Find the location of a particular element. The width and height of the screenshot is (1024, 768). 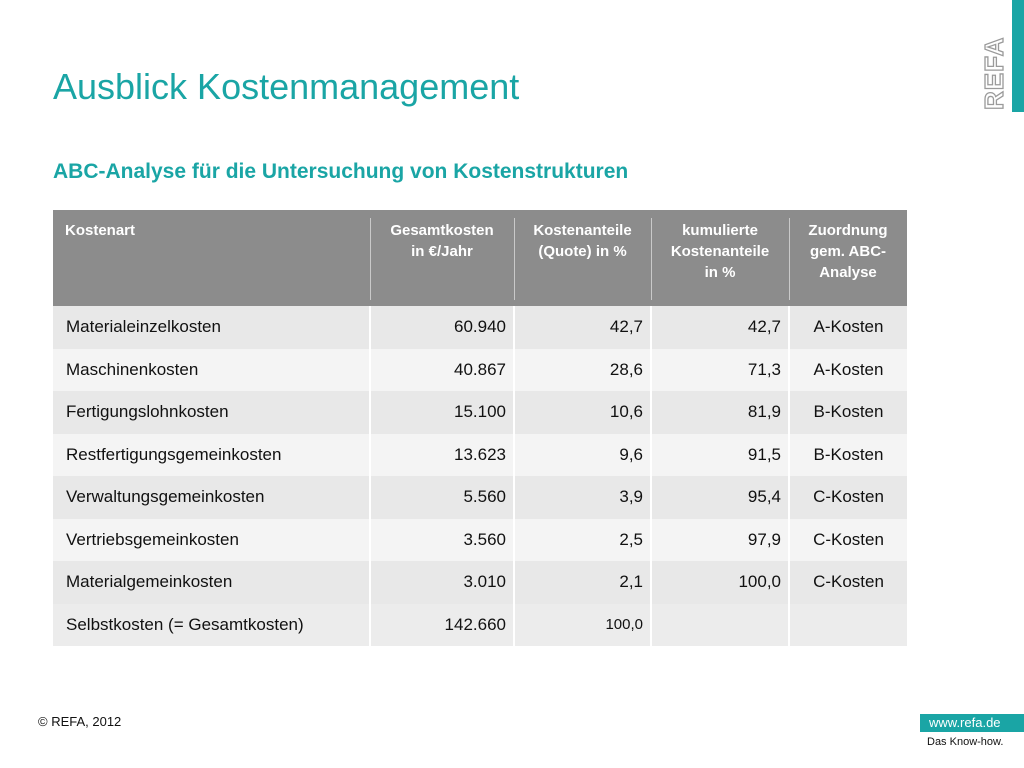

cell-kumuliert: 71,3 is located at coordinates (719, 369).